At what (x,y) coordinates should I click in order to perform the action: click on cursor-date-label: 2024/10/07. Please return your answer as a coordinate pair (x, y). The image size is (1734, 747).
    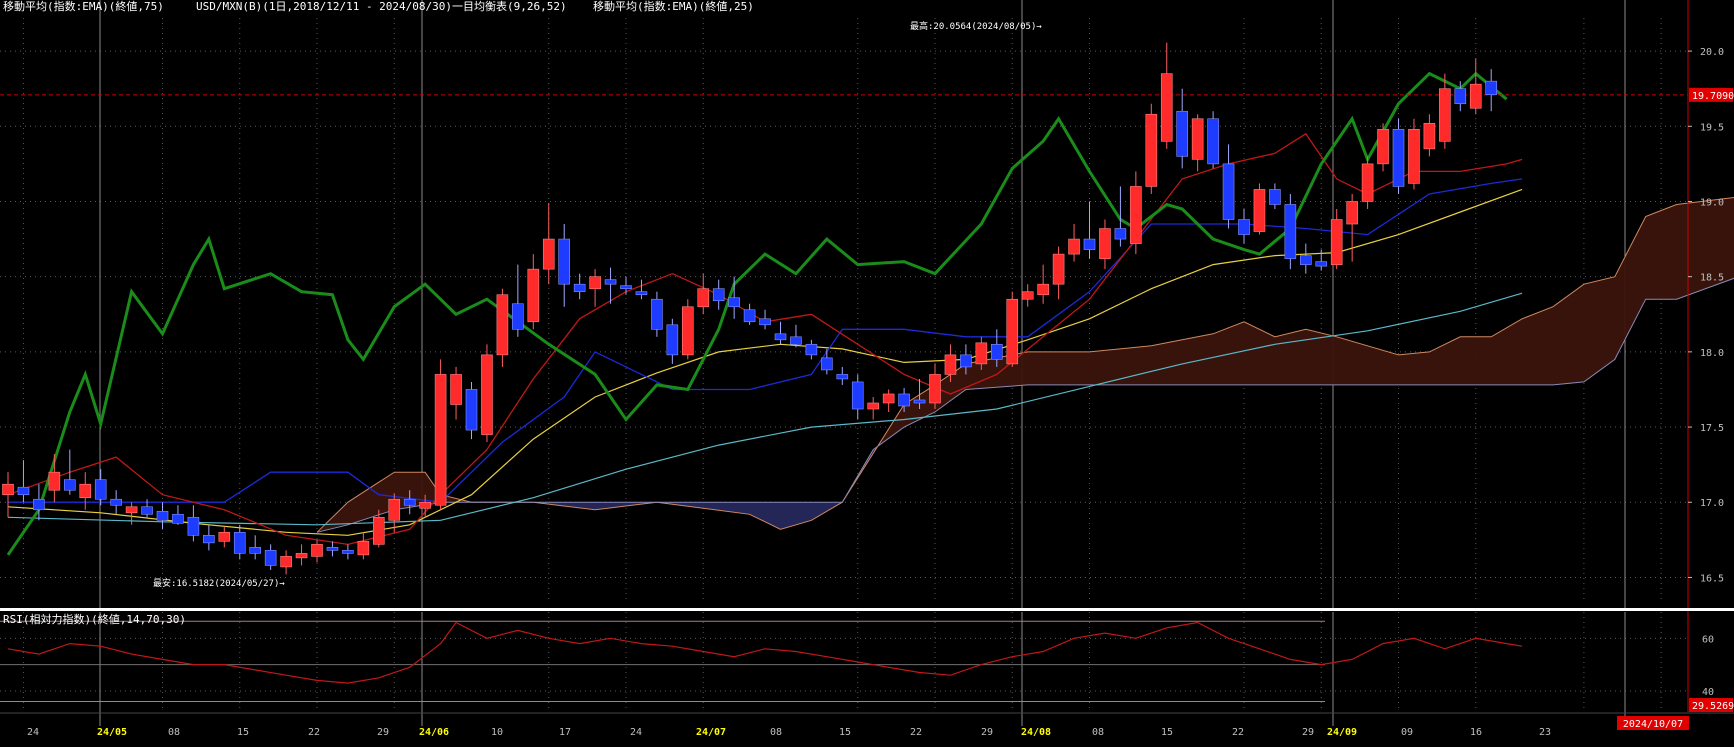
    Looking at the image, I should click on (1653, 724).